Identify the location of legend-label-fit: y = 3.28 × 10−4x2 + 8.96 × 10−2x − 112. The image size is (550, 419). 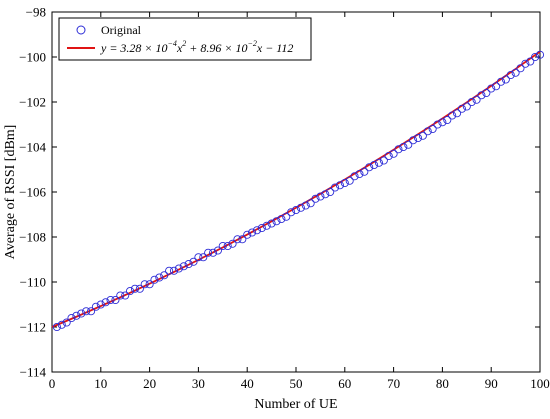
(196, 47).